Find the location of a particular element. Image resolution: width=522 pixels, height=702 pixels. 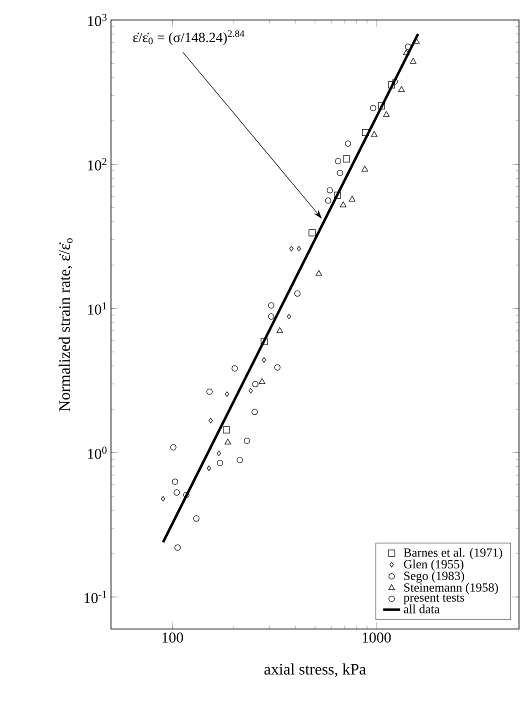

legend-label: Barnes et al. (1971) is located at coordinates (453, 554).